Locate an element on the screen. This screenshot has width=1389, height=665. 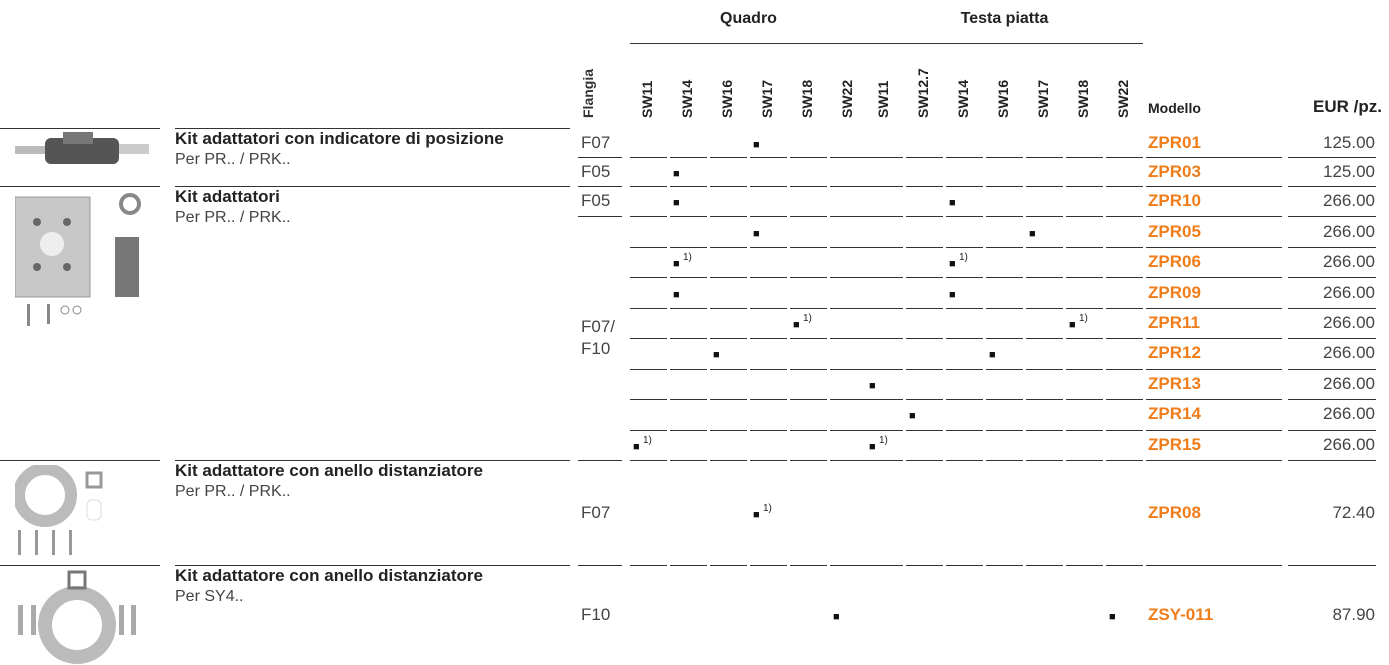
model: ZPR08 is located at coordinates (1174, 512).